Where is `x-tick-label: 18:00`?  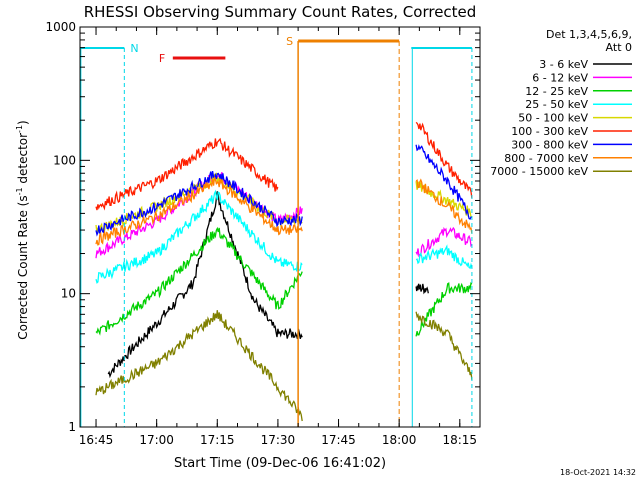 x-tick-label: 18:00 is located at coordinates (399, 440).